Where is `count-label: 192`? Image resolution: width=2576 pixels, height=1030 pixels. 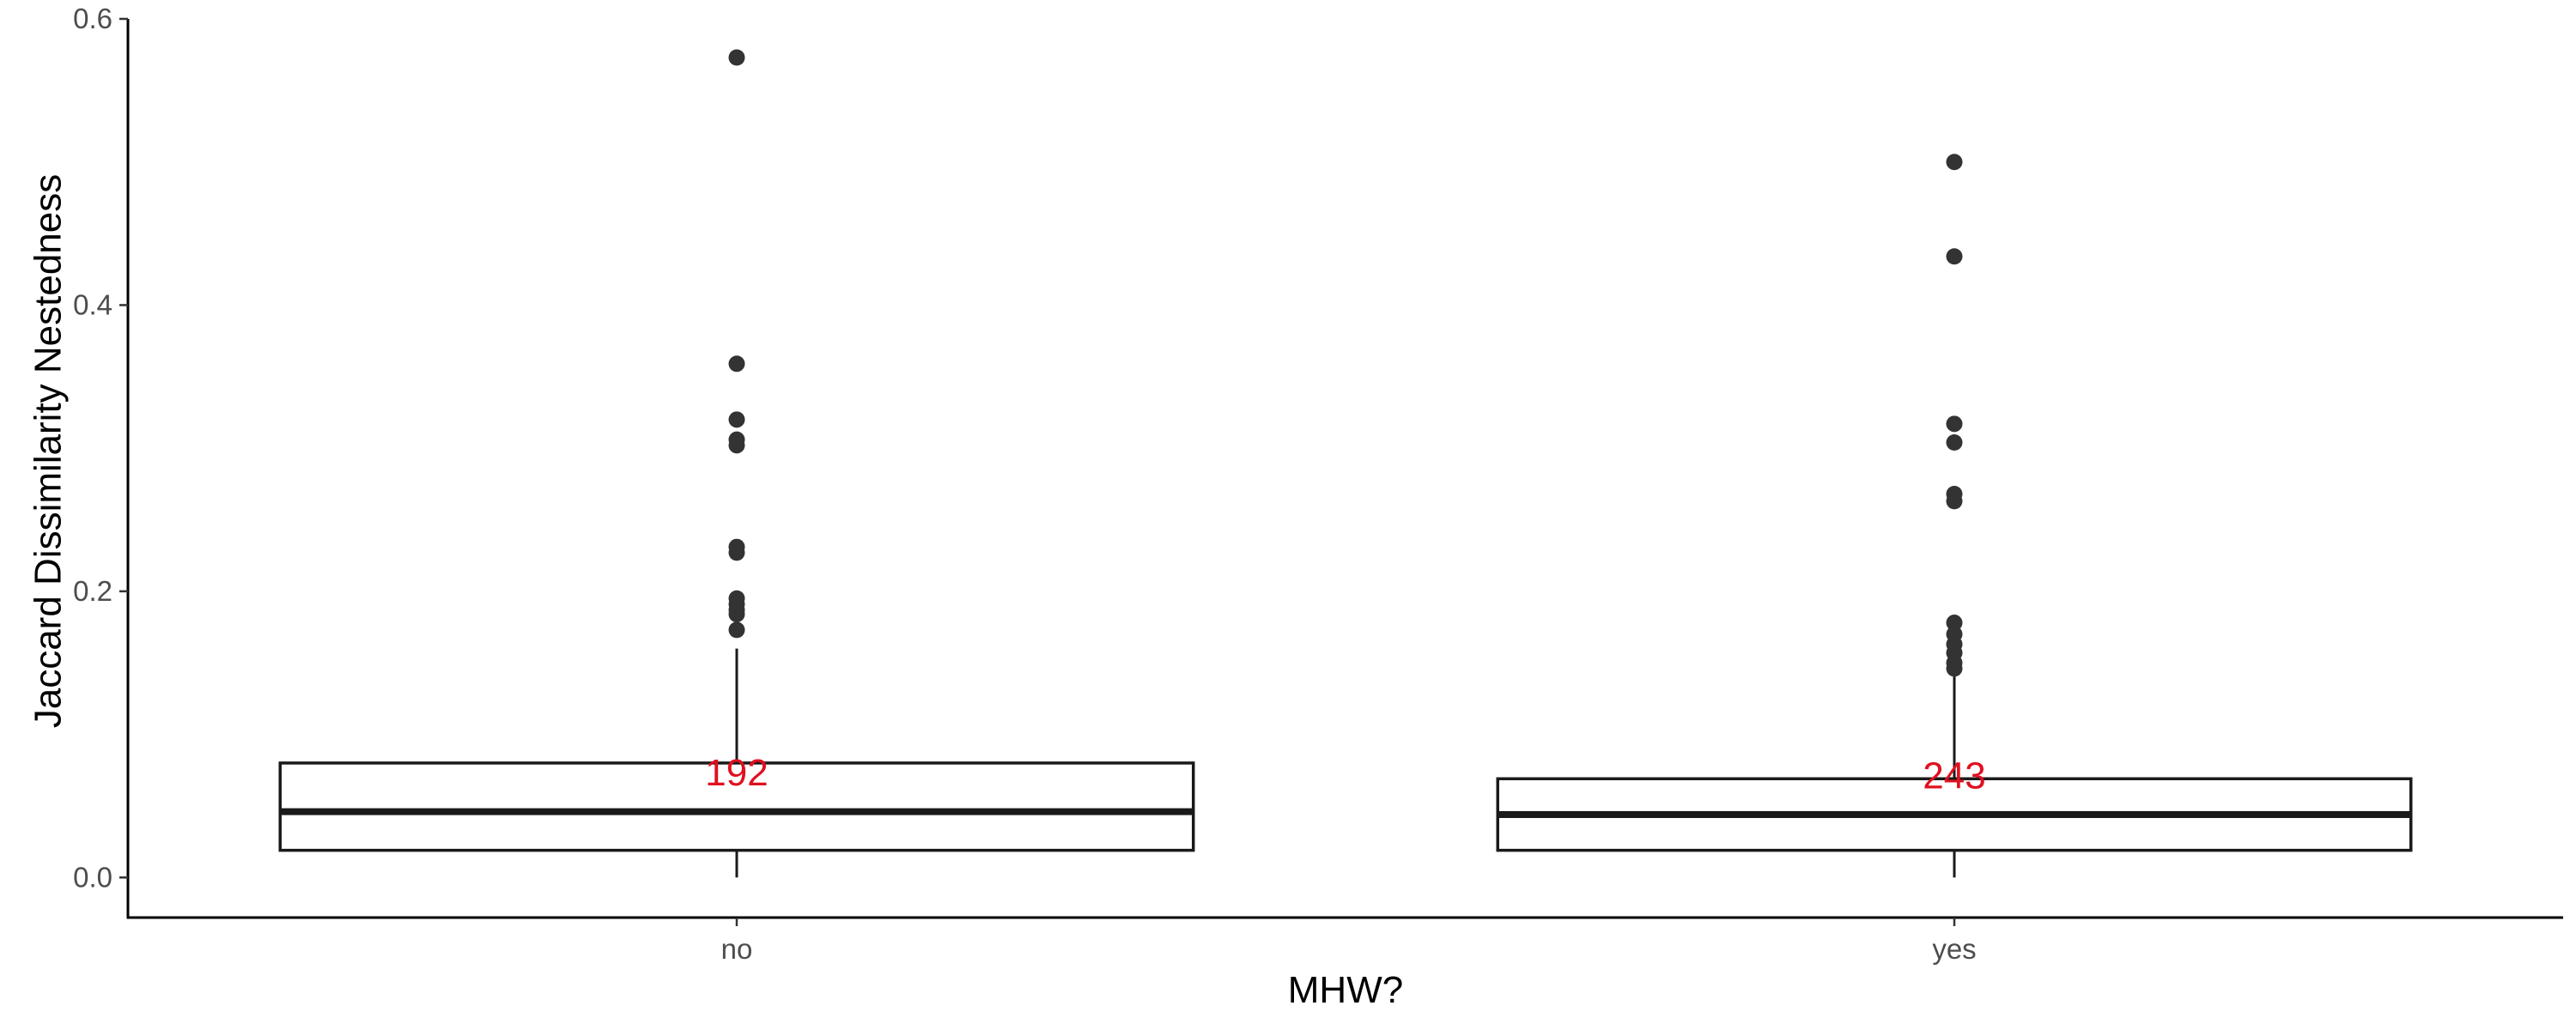
count-label: 192 is located at coordinates (737, 773).